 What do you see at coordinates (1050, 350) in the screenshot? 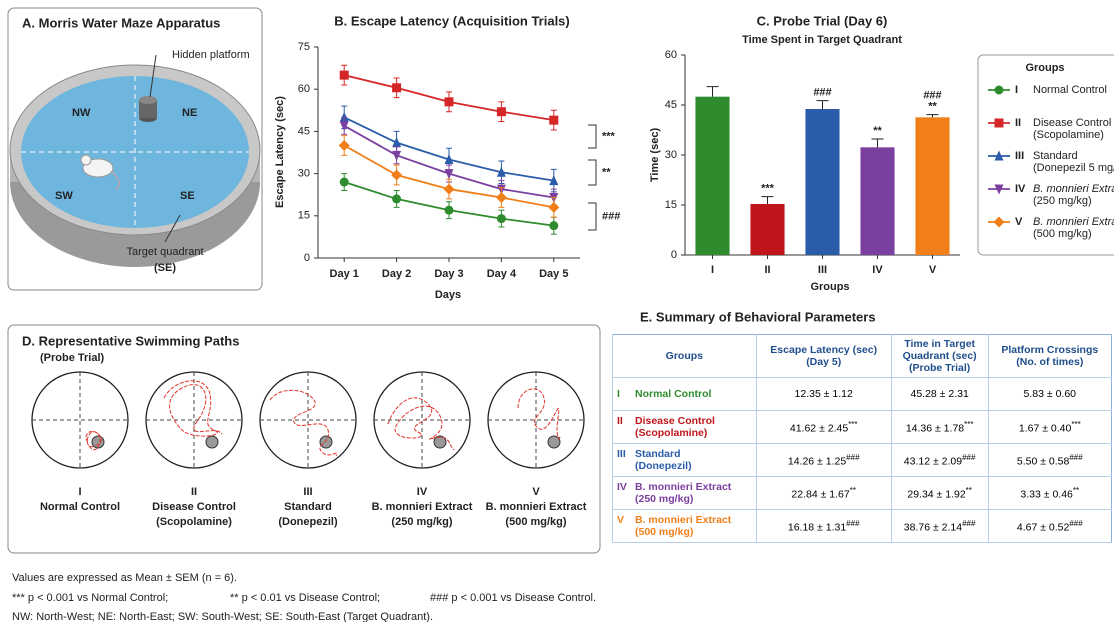
I see `header-text: Platform Crossings` at bounding box center [1050, 350].